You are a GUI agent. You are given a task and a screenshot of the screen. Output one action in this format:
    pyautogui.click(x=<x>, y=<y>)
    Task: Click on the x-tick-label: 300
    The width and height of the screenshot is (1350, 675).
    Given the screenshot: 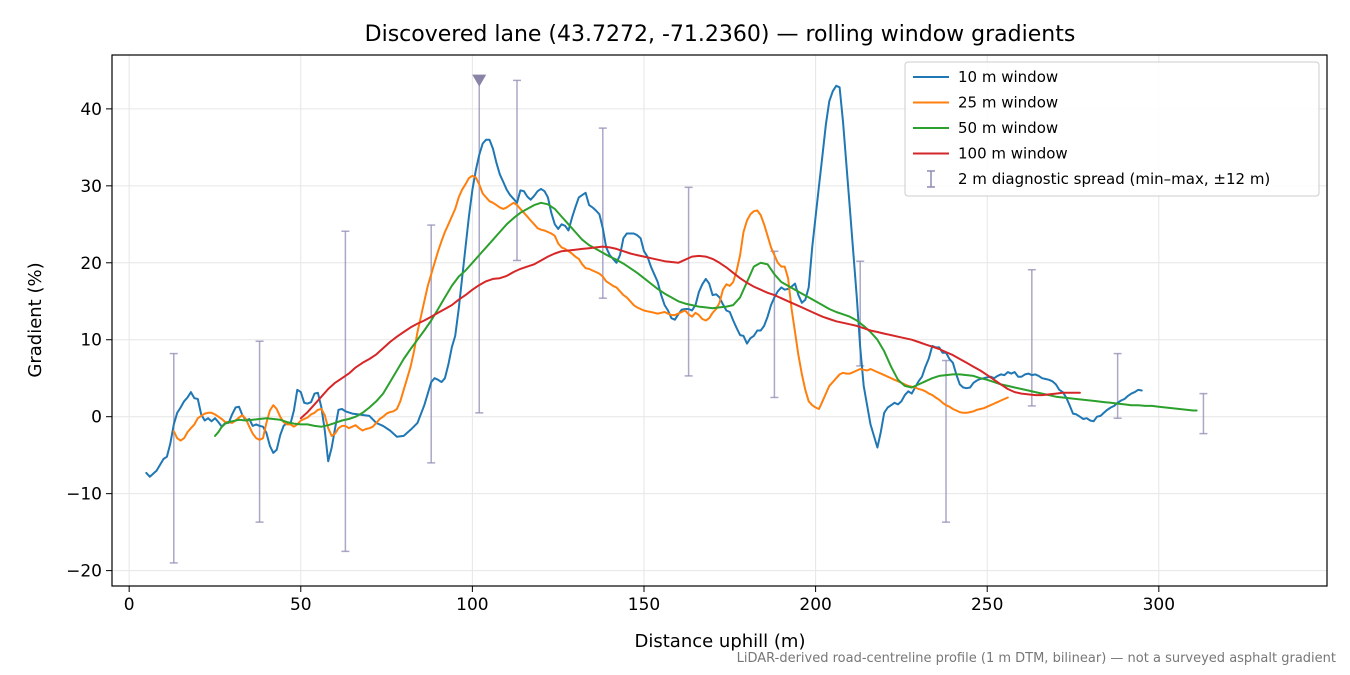 What is the action you would take?
    pyautogui.click(x=1159, y=605)
    